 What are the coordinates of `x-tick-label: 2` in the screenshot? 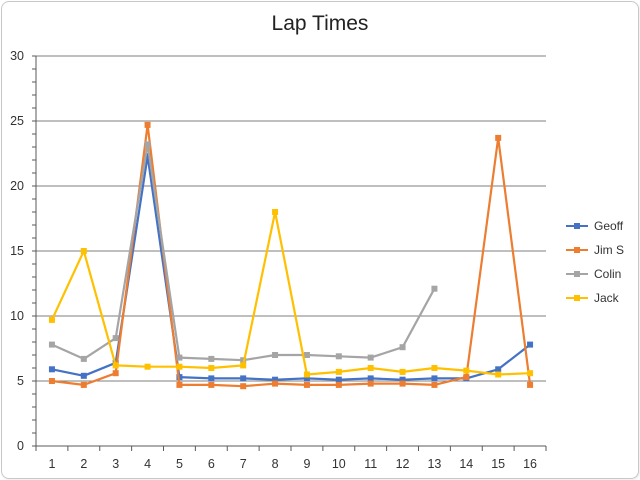 It's located at (83, 464).